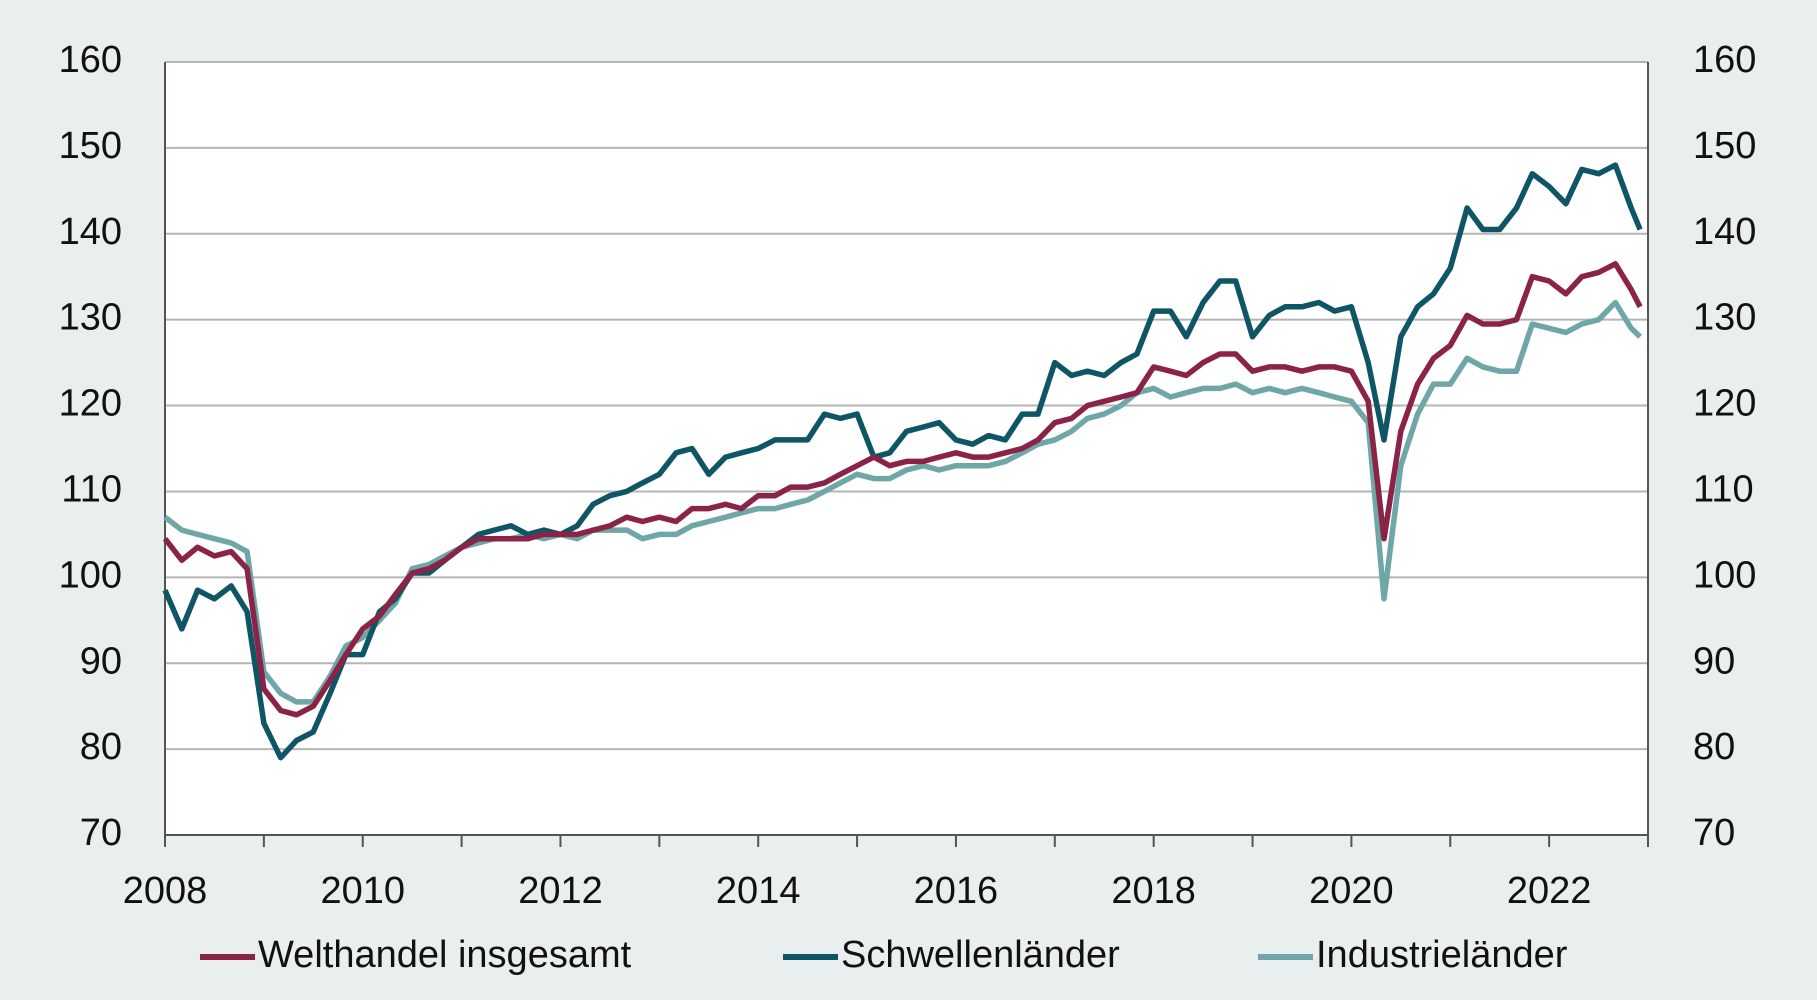 The height and width of the screenshot is (1000, 1817). I want to click on y2-tick-label: 100, so click(1724, 575).